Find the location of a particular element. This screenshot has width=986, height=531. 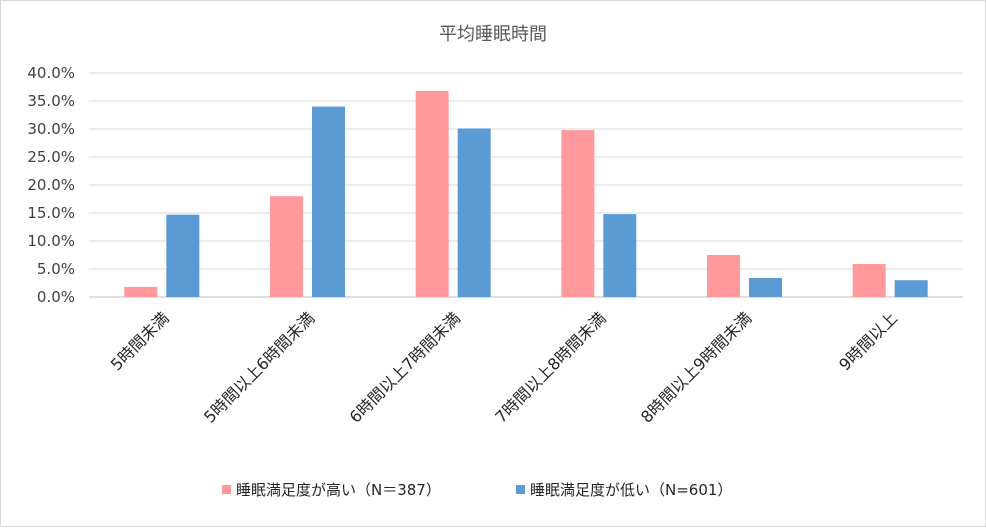

x-tick-label: 9時間以上 is located at coordinates (868, 341).